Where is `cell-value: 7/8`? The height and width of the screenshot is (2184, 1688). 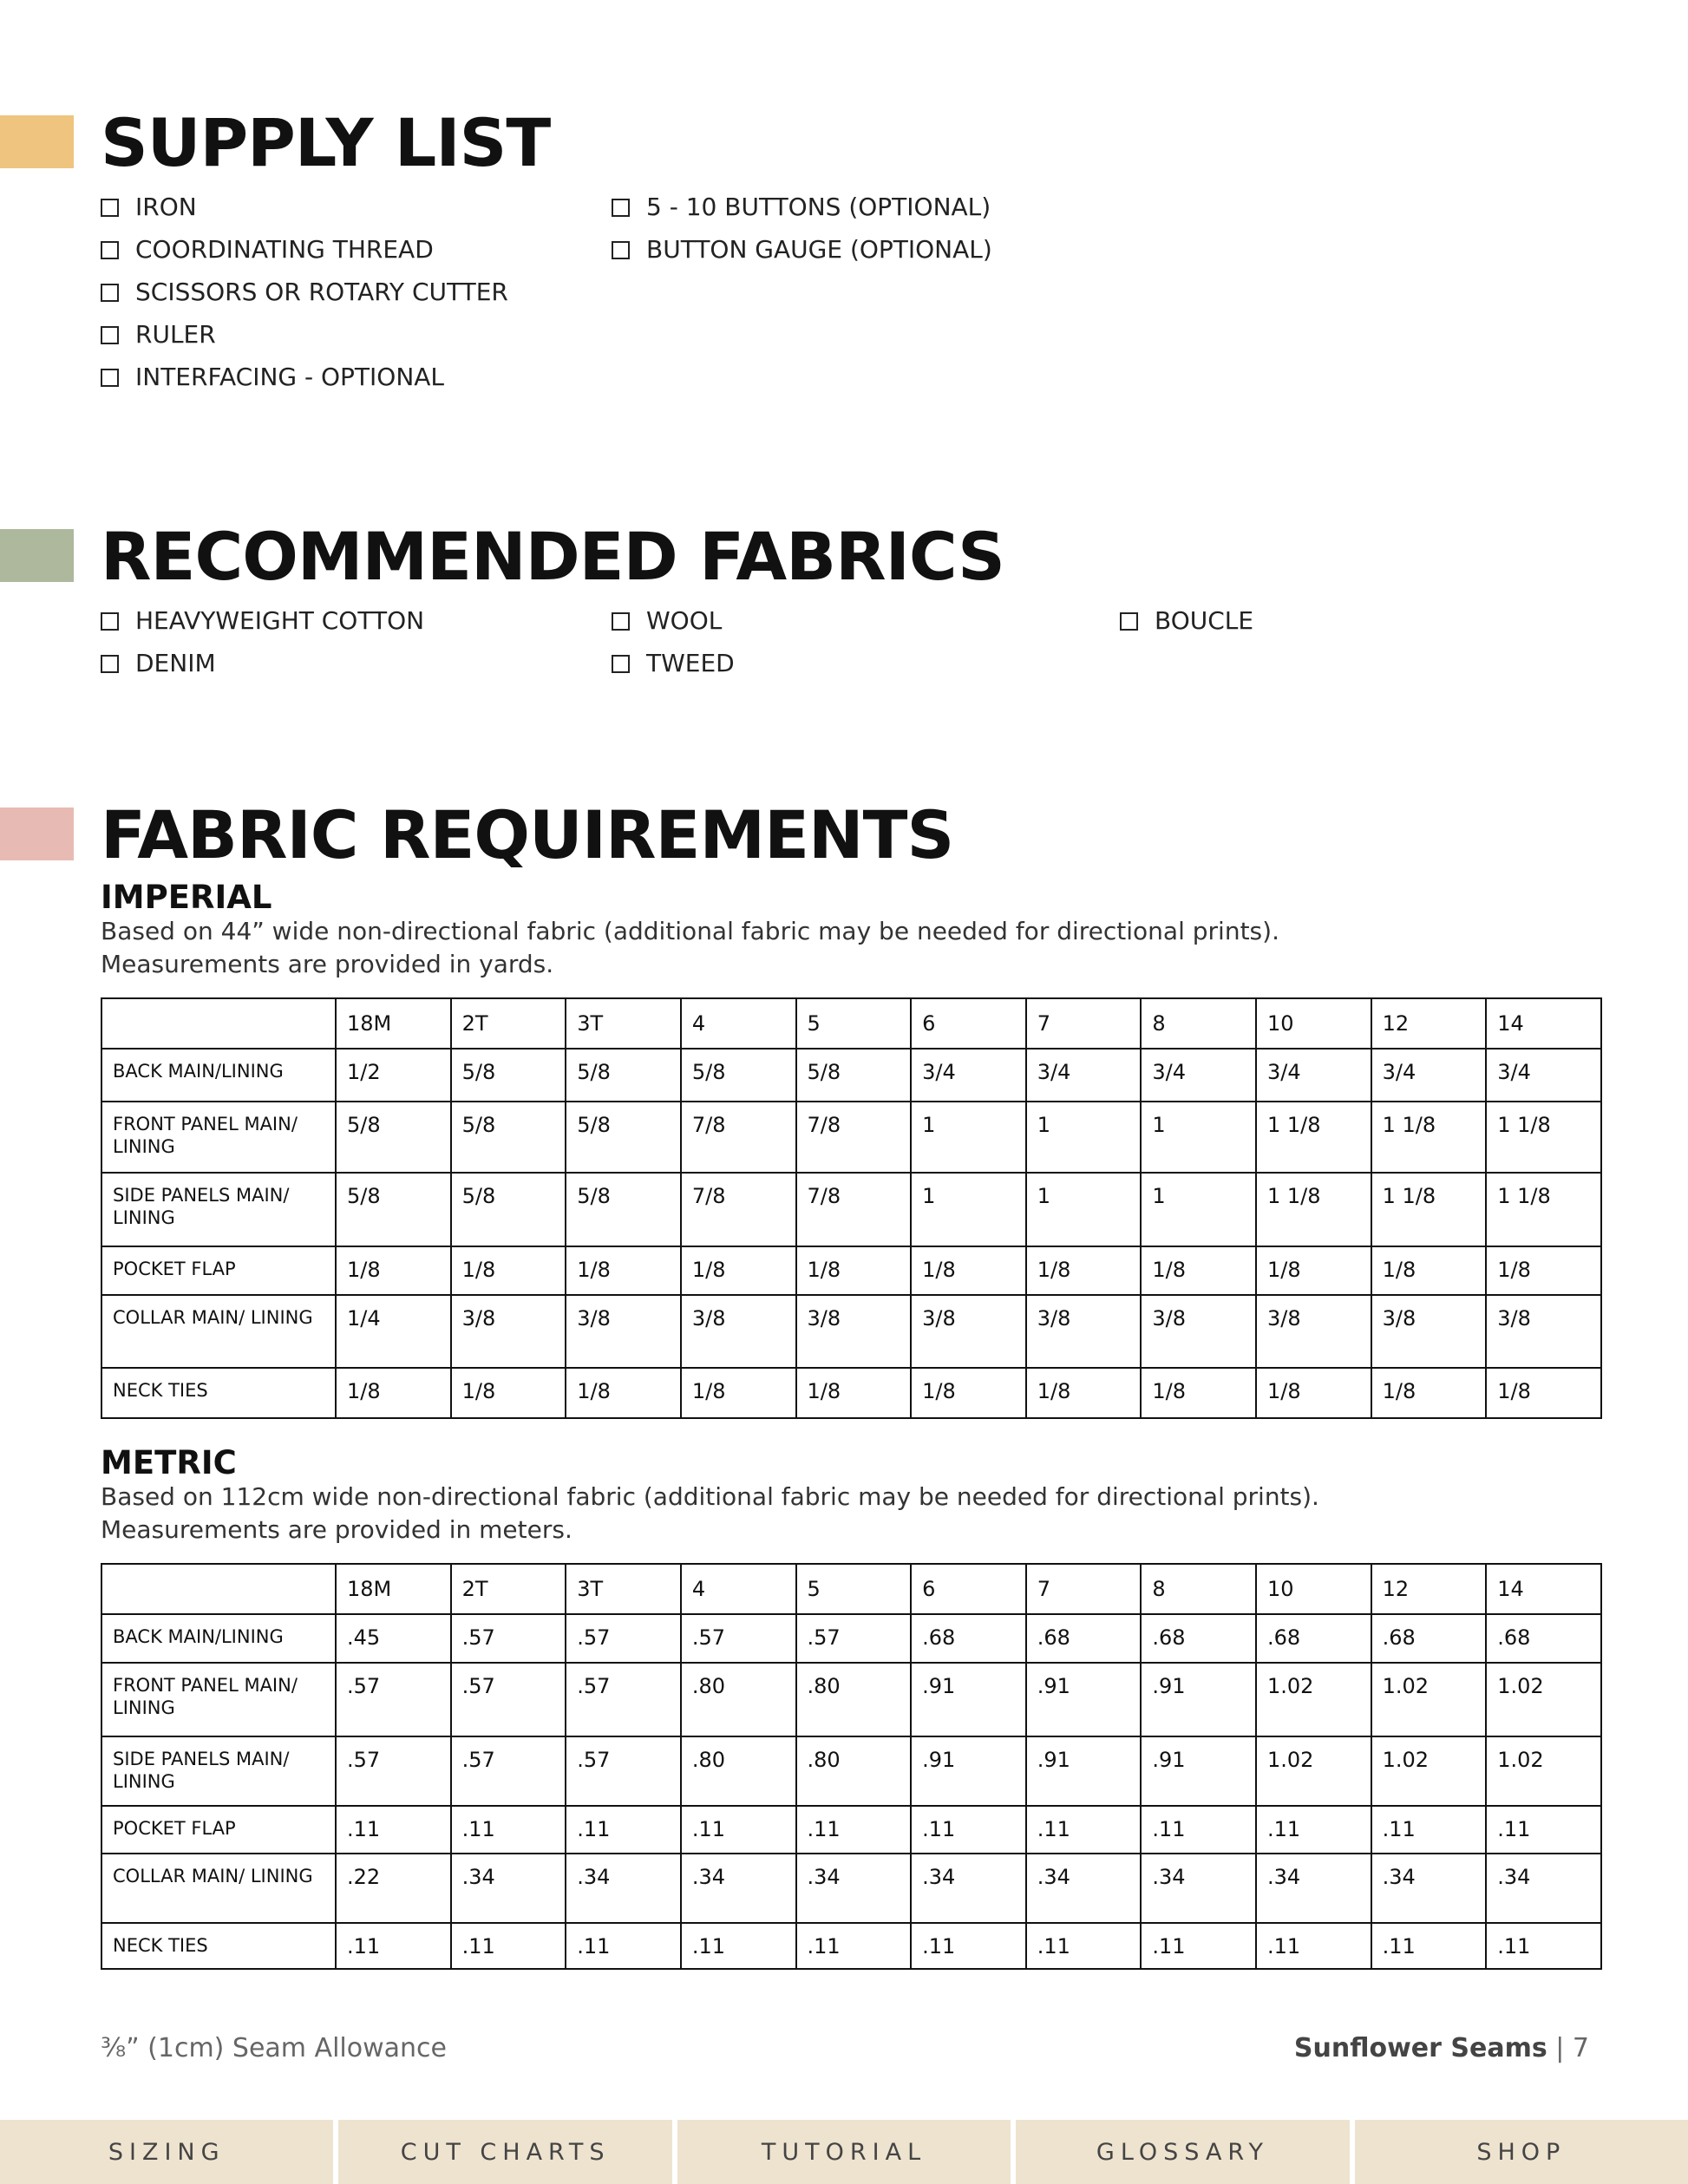
cell-value: 7/8 is located at coordinates (738, 1137).